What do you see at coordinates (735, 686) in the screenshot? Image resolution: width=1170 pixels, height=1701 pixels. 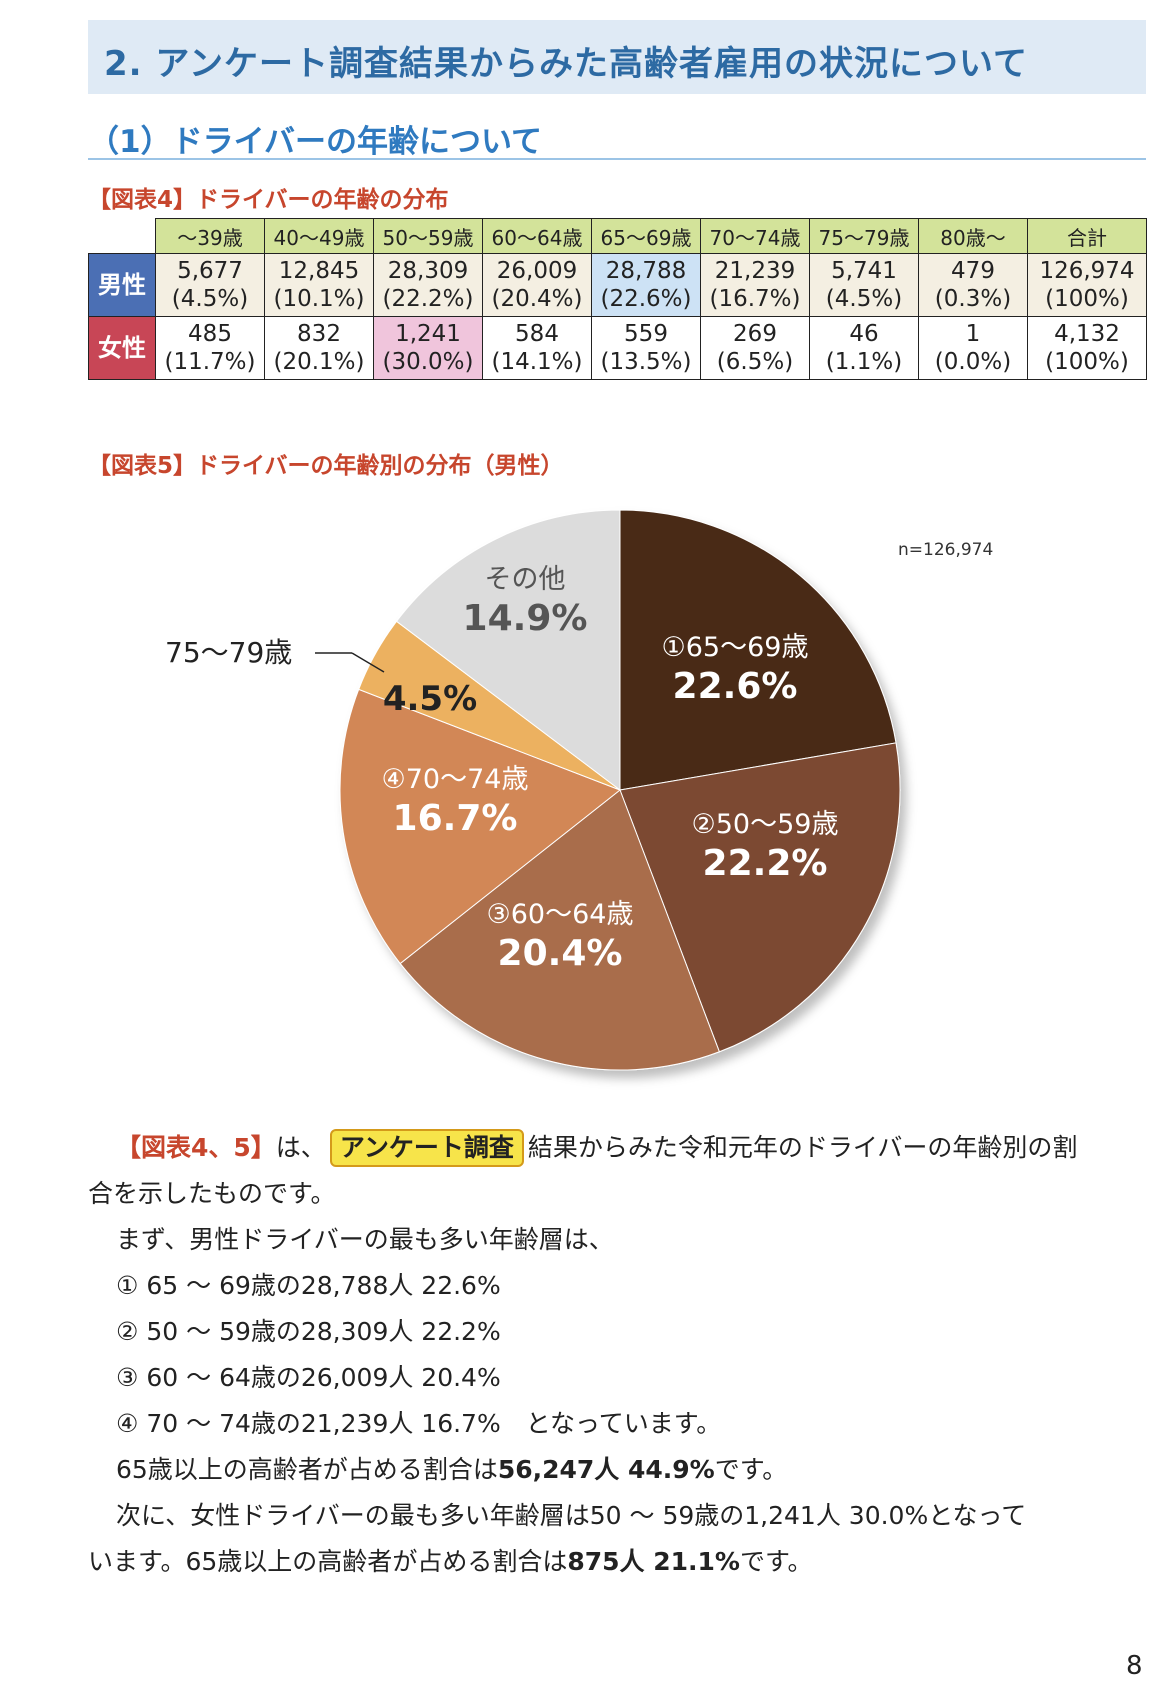 I see `slice-value-label: 22.6%` at bounding box center [735, 686].